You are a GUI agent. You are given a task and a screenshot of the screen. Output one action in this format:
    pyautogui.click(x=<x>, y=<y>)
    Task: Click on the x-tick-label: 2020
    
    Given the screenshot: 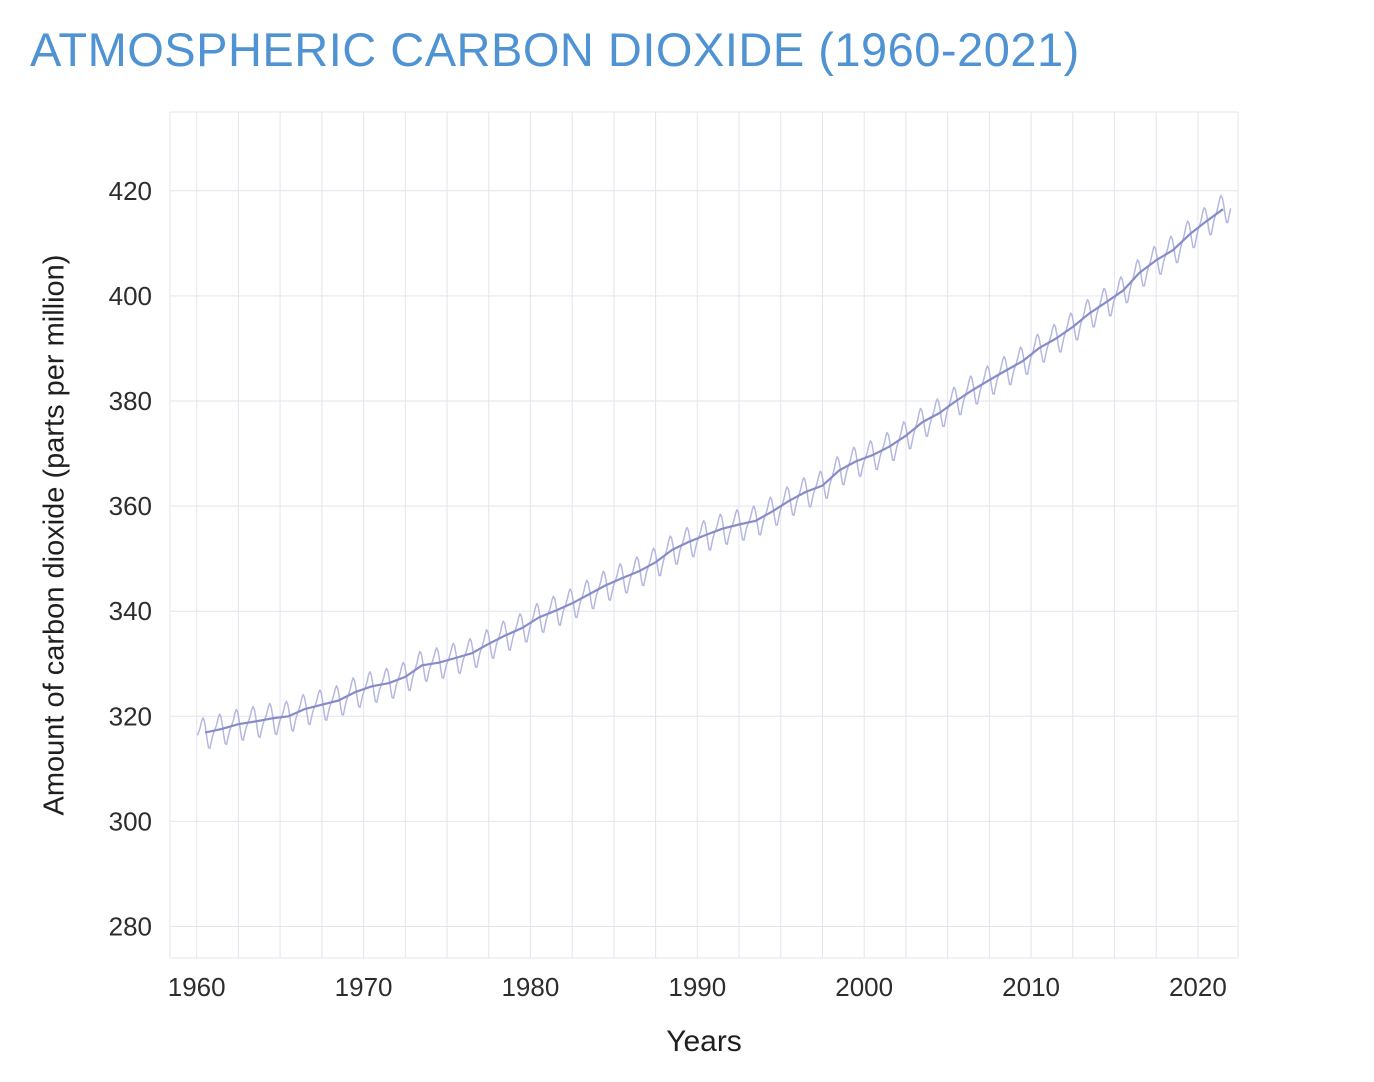 What is the action you would take?
    pyautogui.click(x=1198, y=987)
    